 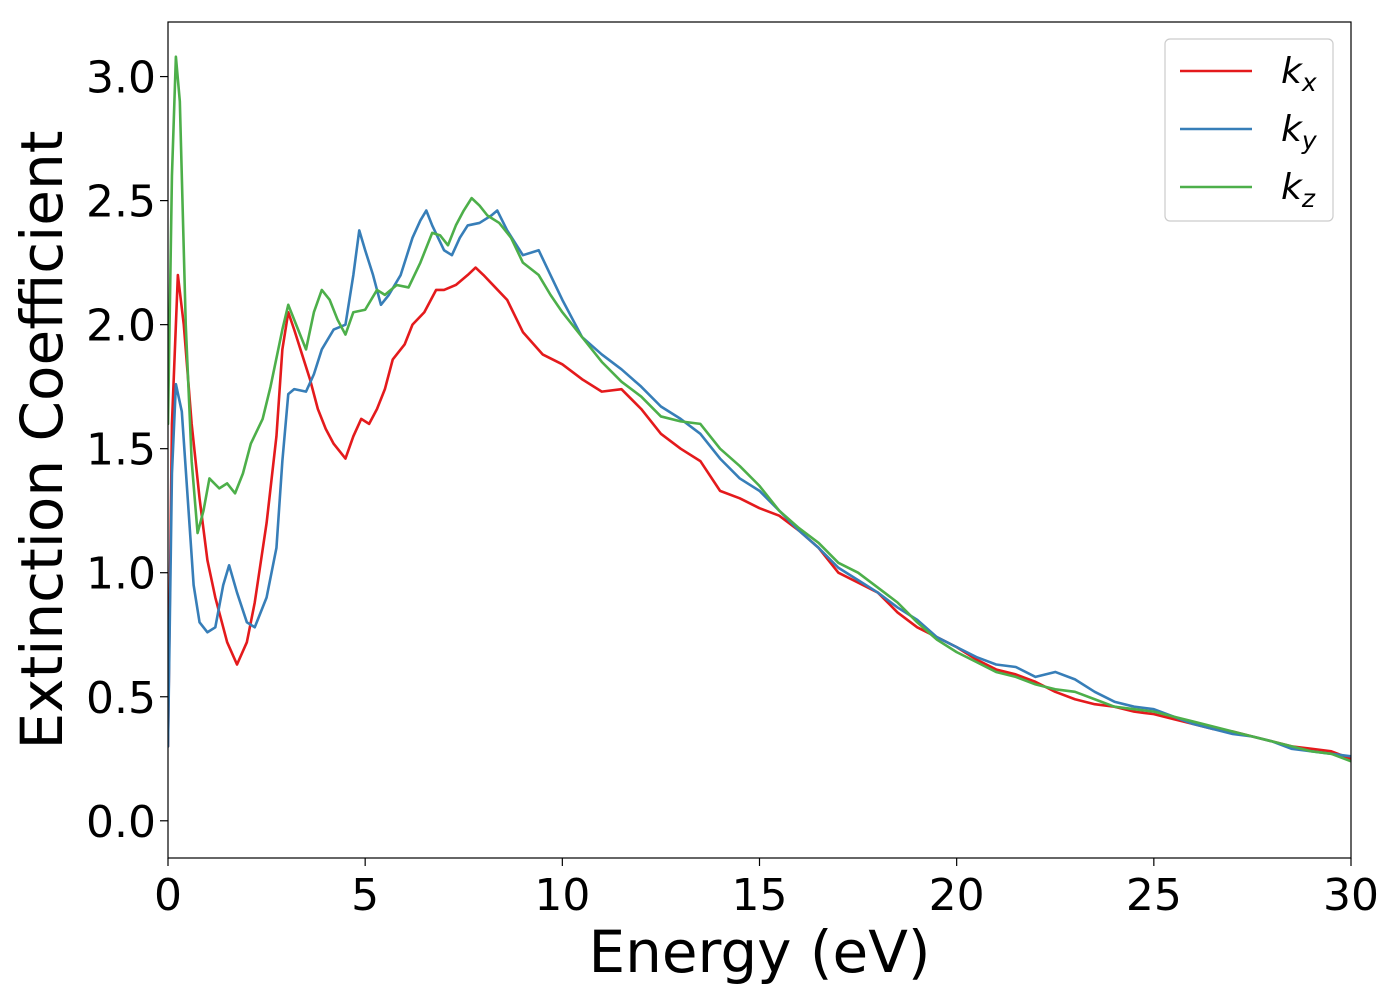 I want to click on x-tick-label: 20, so click(x=957, y=895).